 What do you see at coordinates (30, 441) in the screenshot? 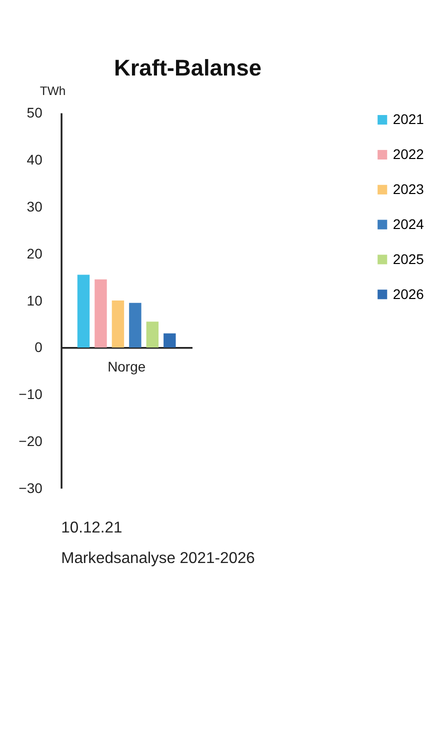
I see `y-tick-label: −20` at bounding box center [30, 441].